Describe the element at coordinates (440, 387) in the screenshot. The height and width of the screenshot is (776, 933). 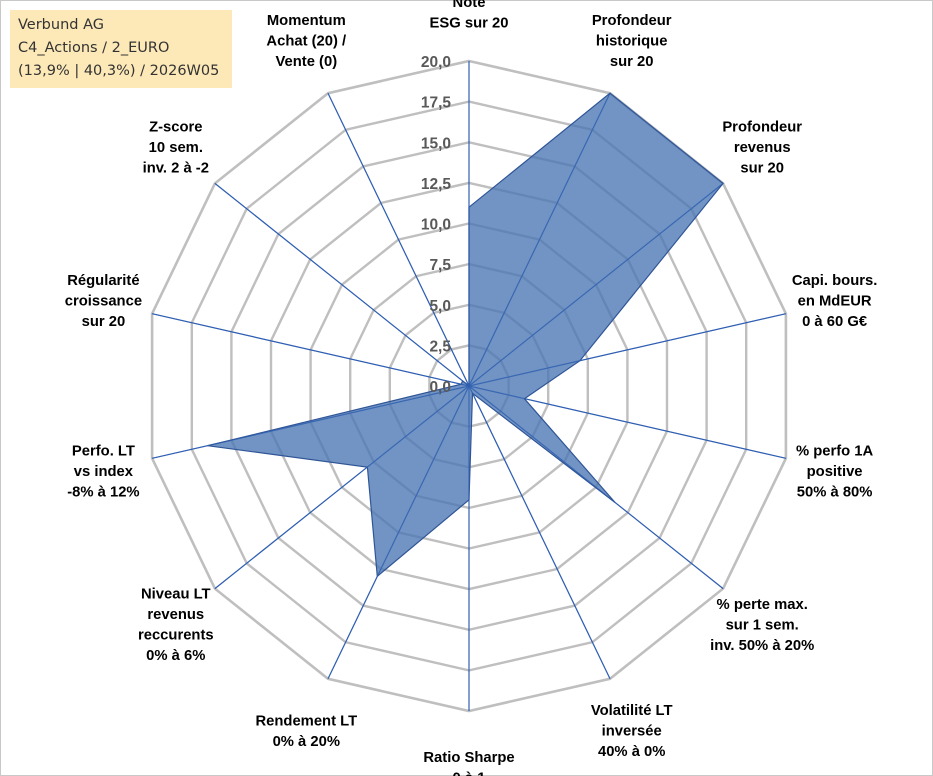
I see `tick-label-0: 0,0` at that location.